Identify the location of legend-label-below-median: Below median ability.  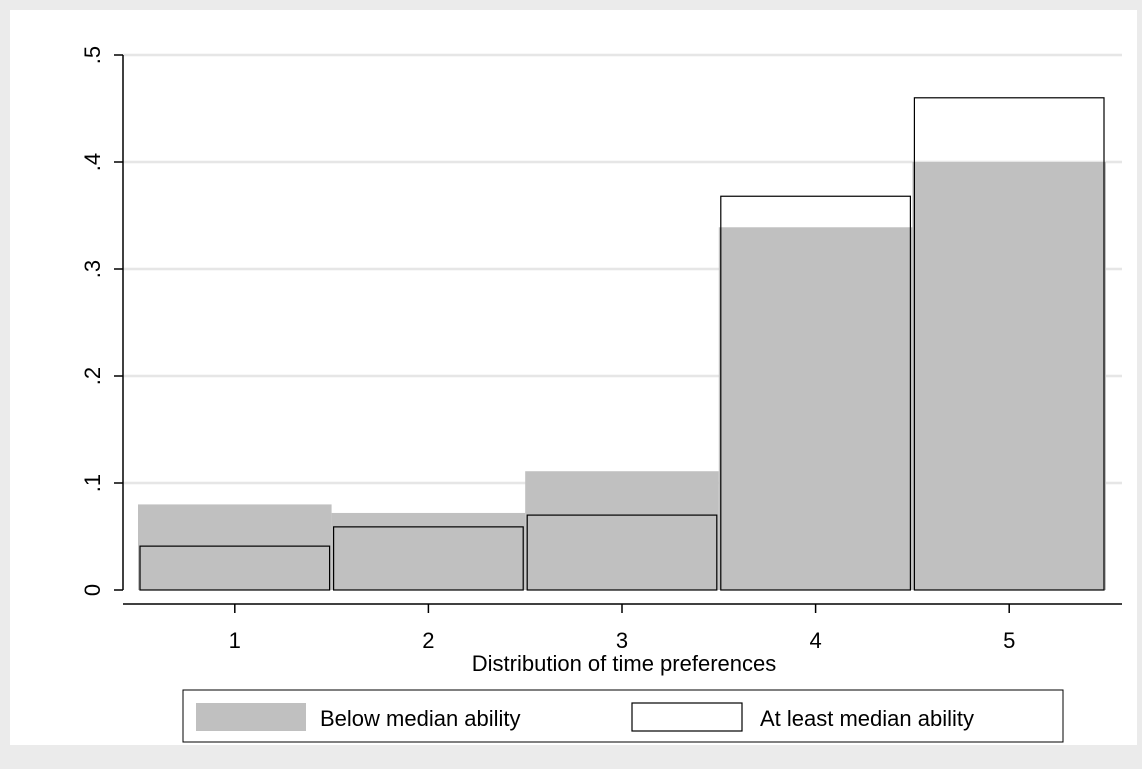
(420, 718).